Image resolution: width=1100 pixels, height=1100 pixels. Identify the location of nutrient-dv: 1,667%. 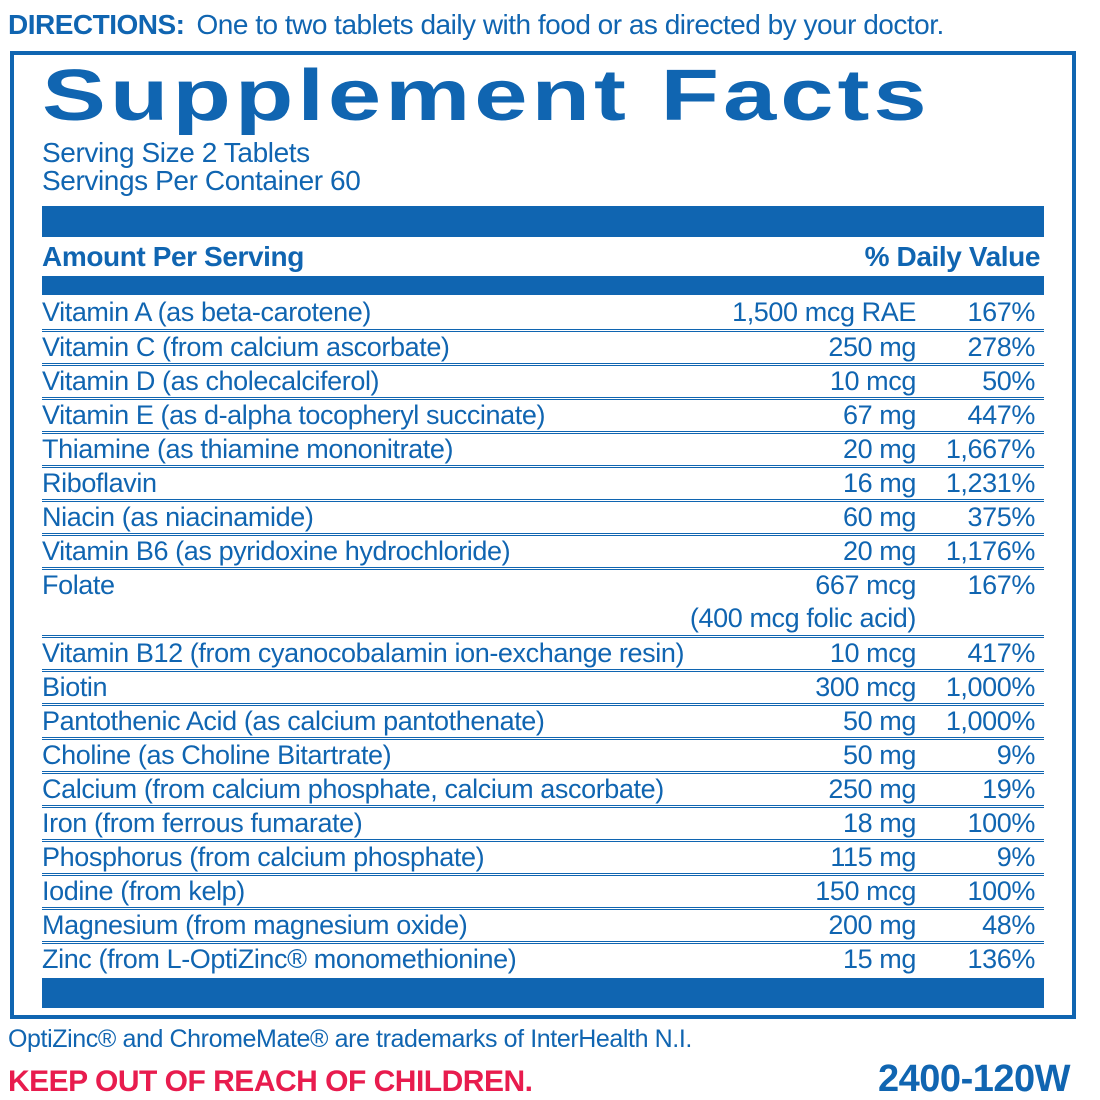
(990, 449).